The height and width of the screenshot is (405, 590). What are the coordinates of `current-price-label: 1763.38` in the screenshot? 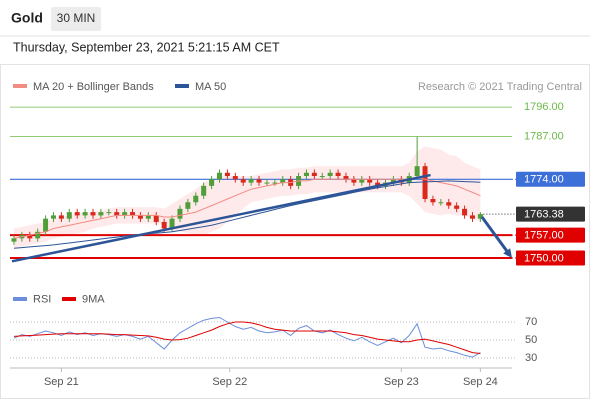 It's located at (544, 215).